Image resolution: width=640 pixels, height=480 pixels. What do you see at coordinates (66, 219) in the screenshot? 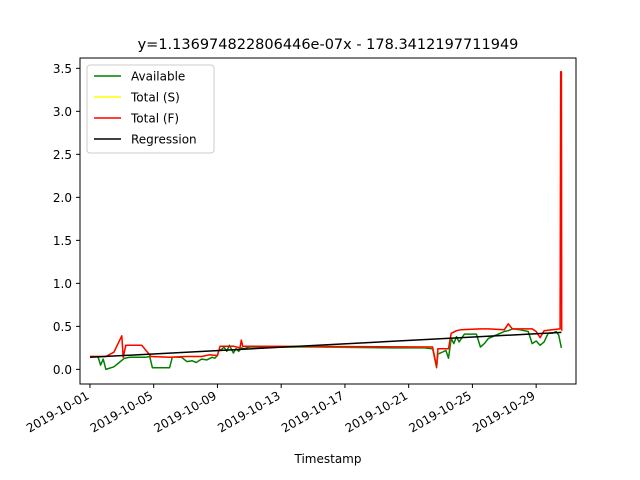
I see `y-axis: 0.0 0.5 1.0 1.5 2.0 2.5 3.0 3.5` at bounding box center [66, 219].